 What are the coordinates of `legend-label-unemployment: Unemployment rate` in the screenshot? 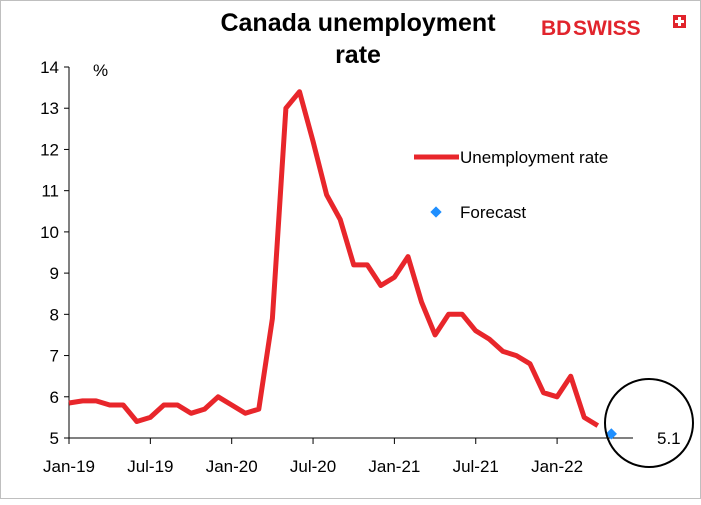 It's located at (534, 157).